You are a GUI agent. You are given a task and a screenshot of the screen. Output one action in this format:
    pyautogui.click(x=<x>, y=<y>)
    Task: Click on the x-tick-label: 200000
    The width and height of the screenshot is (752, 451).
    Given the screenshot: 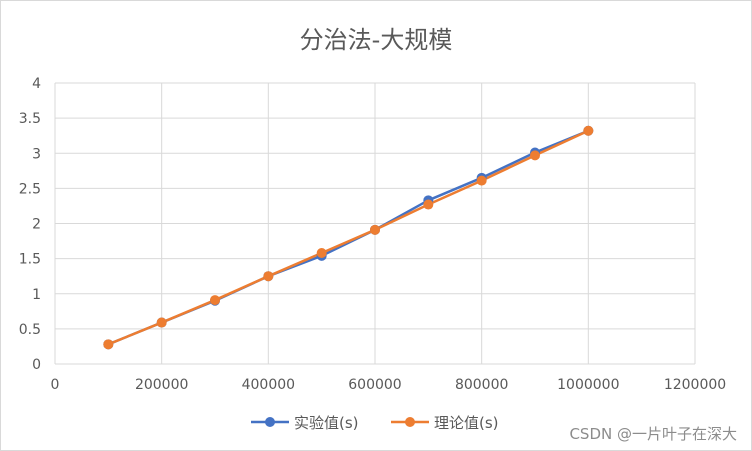 What is the action you would take?
    pyautogui.click(x=161, y=385)
    